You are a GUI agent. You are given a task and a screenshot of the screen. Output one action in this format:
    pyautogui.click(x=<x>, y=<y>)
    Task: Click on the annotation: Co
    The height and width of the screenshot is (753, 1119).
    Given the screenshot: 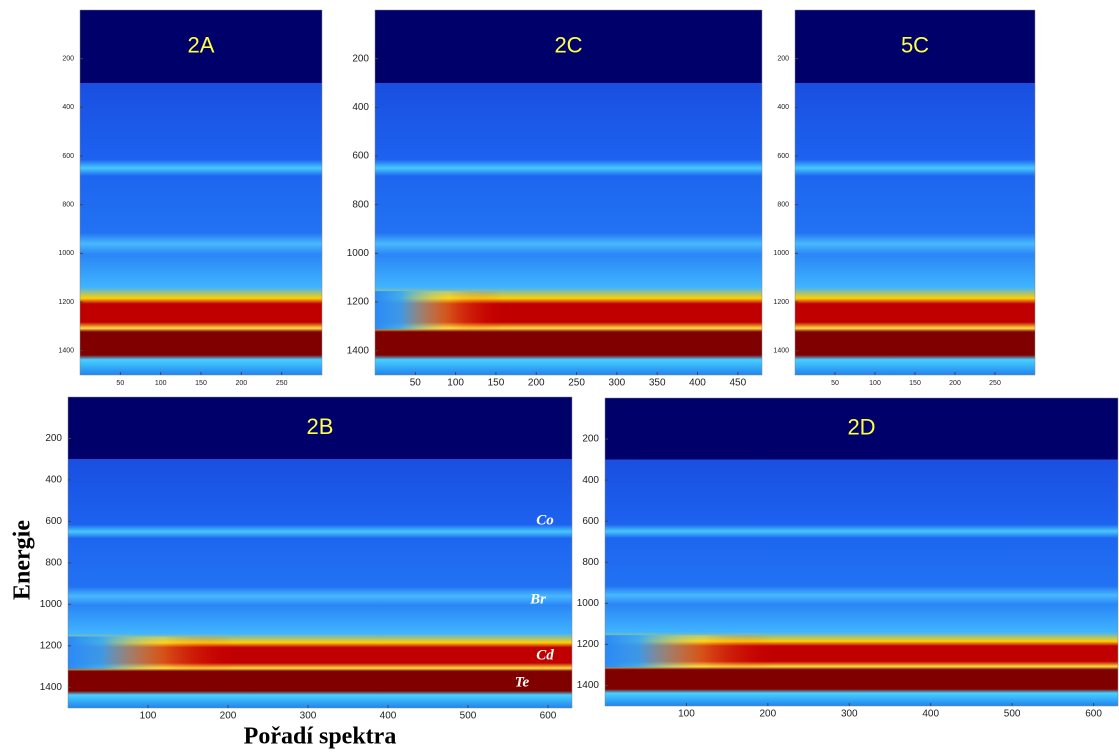 What is the action you would take?
    pyautogui.click(x=545, y=520)
    